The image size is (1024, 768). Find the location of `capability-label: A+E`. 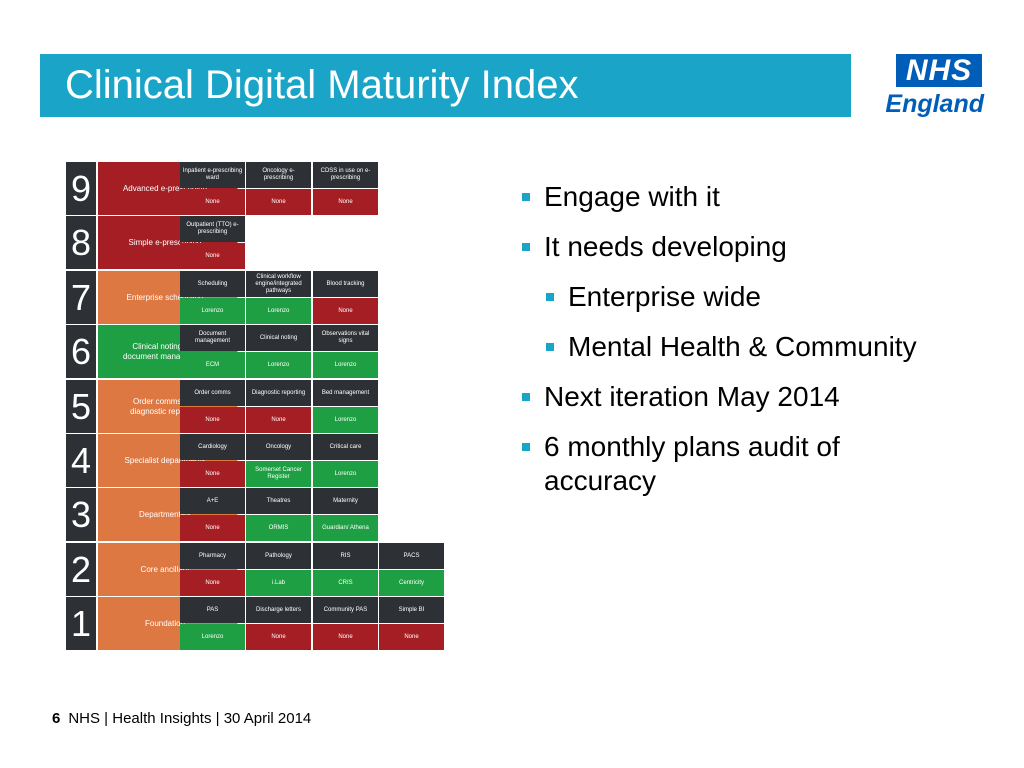

capability-label: A+E is located at coordinates (212, 501).